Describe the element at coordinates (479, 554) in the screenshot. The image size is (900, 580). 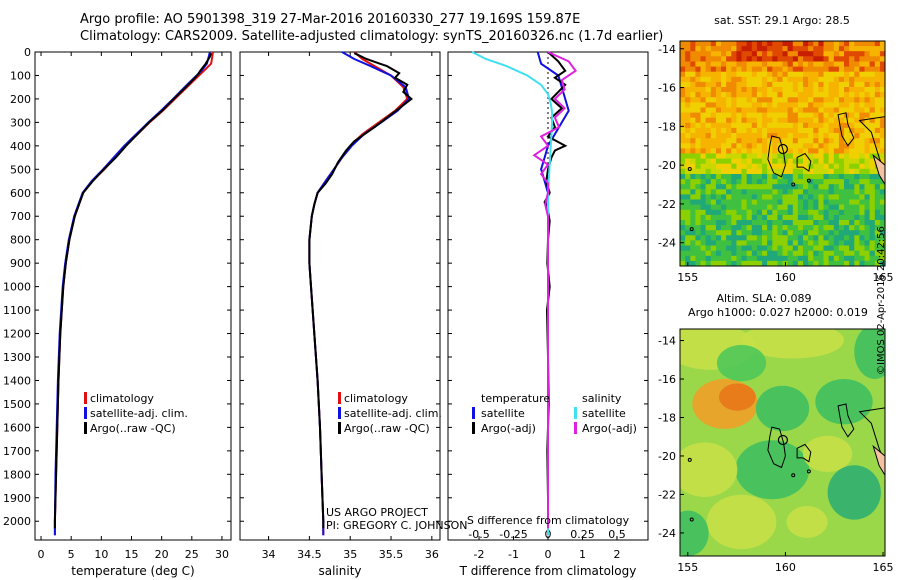
I see `x-tick-label-t: -2` at that location.